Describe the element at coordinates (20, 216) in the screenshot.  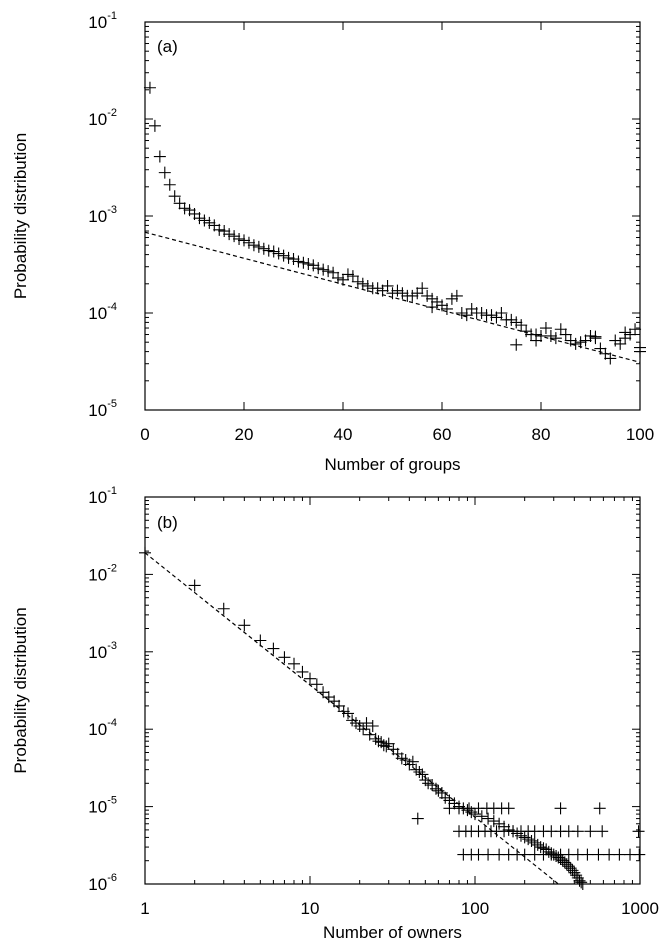
I see `y-axis-label: Probability distribution` at that location.